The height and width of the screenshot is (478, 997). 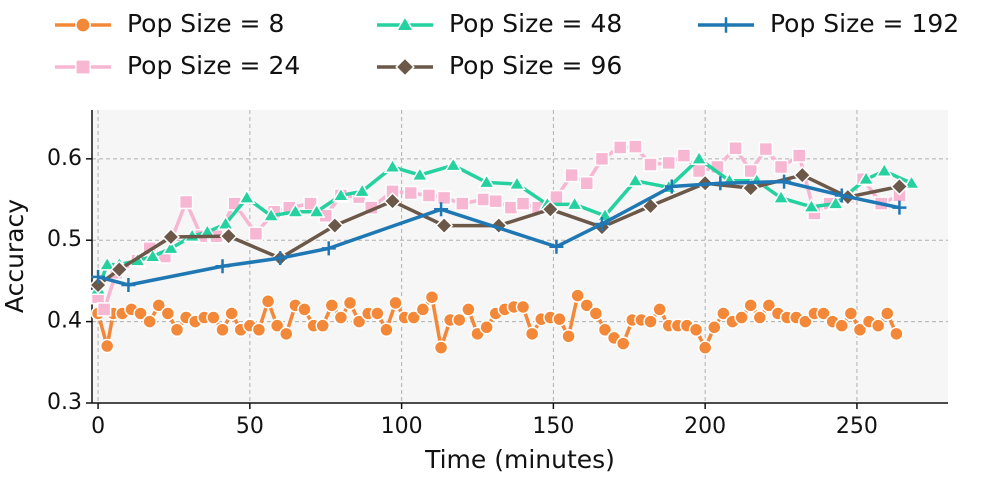 I want to click on x-tick-label: 200, so click(x=705, y=426).